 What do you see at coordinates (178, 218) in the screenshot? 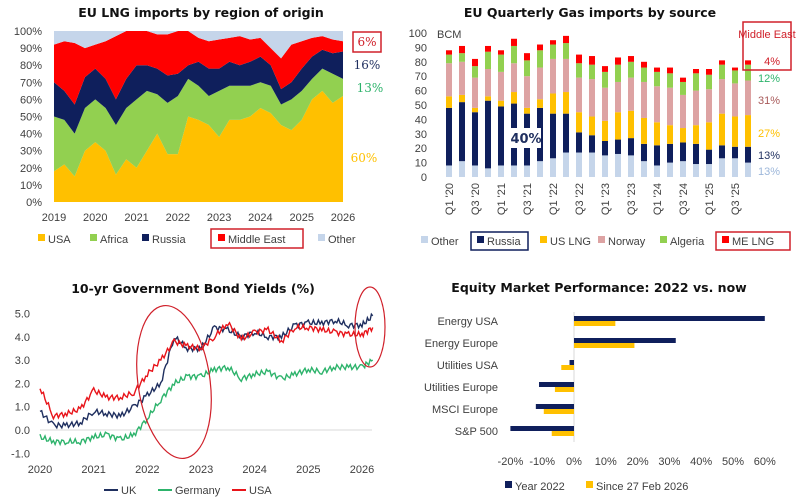
I see `x-tick-label: 2022` at bounding box center [178, 218].